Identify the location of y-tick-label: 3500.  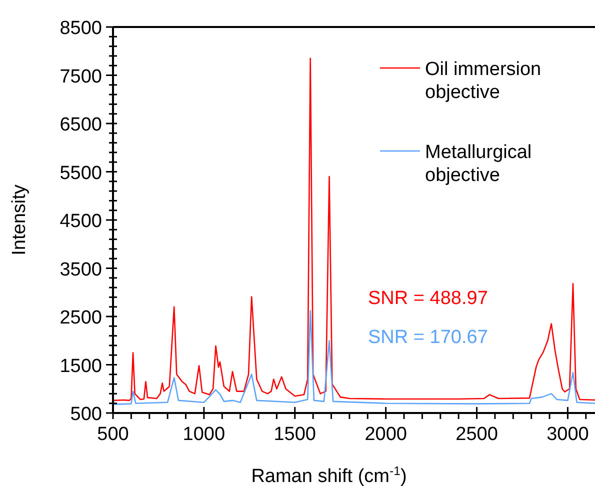
(81, 269).